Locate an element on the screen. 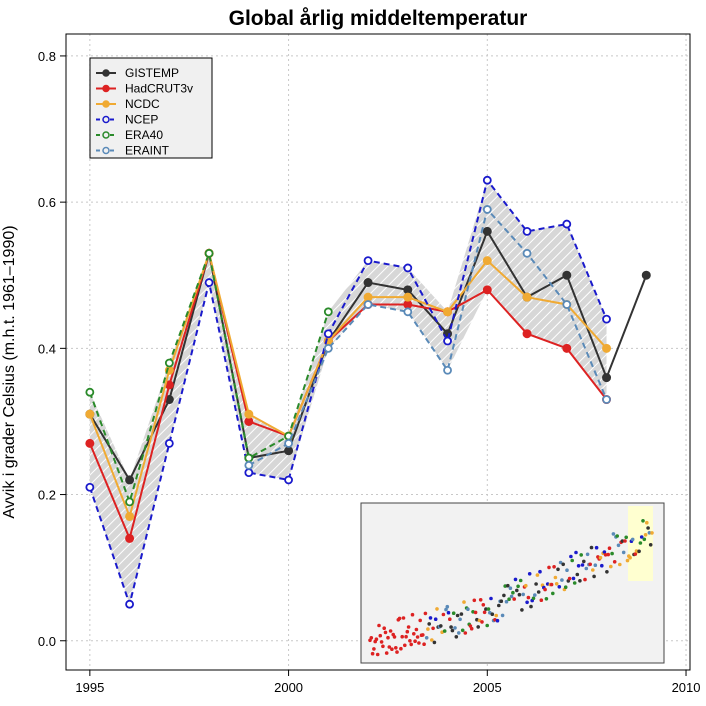 The height and width of the screenshot is (706, 706). x-tick-label: 2000 is located at coordinates (288, 687).